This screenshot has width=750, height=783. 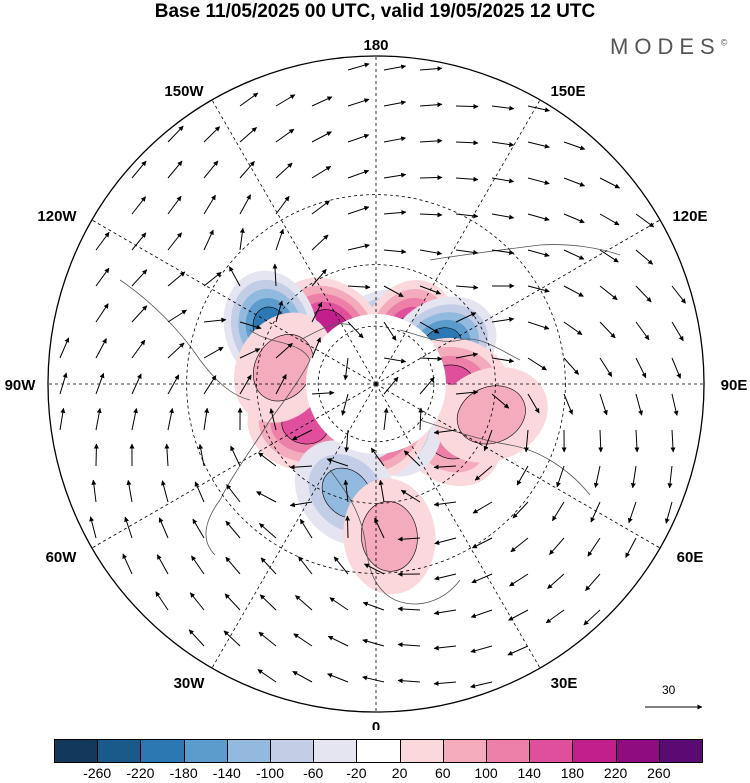 I want to click on copyright-mark: ©, so click(x=724, y=42).